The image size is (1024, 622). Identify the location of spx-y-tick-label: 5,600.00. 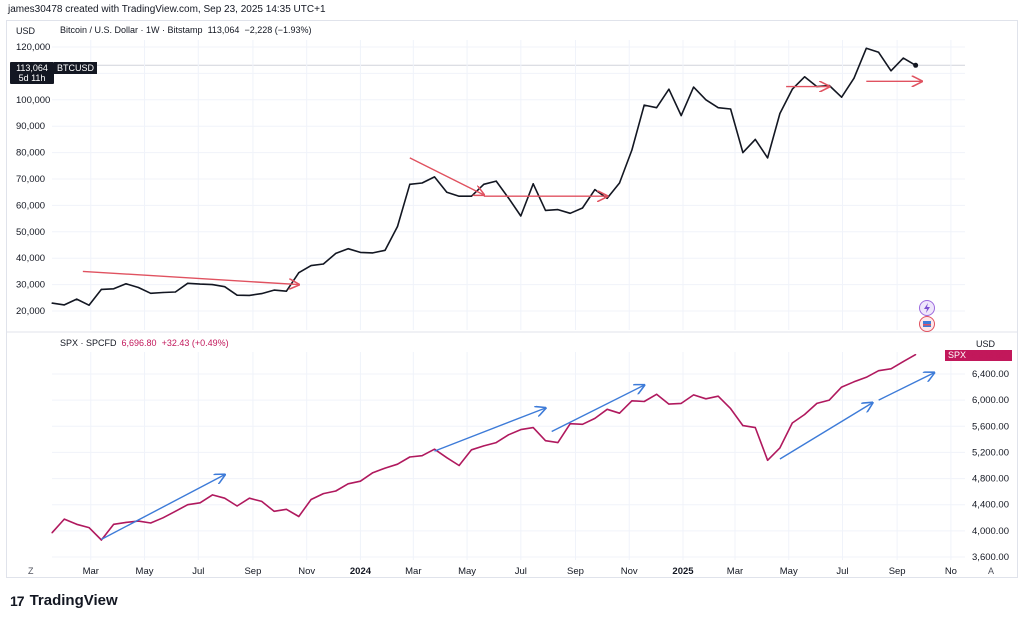
(990, 426).